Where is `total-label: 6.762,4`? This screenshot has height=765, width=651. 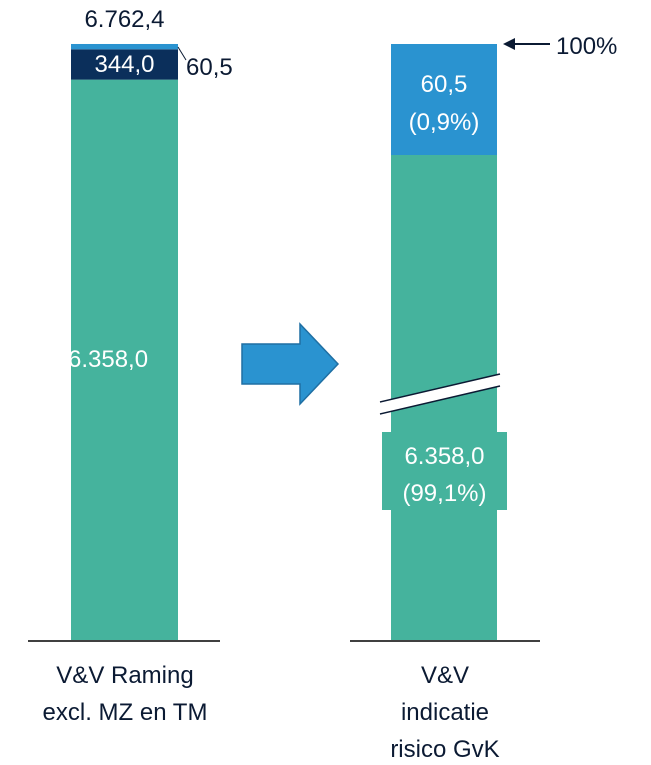
total-label: 6.762,4 is located at coordinates (124, 19).